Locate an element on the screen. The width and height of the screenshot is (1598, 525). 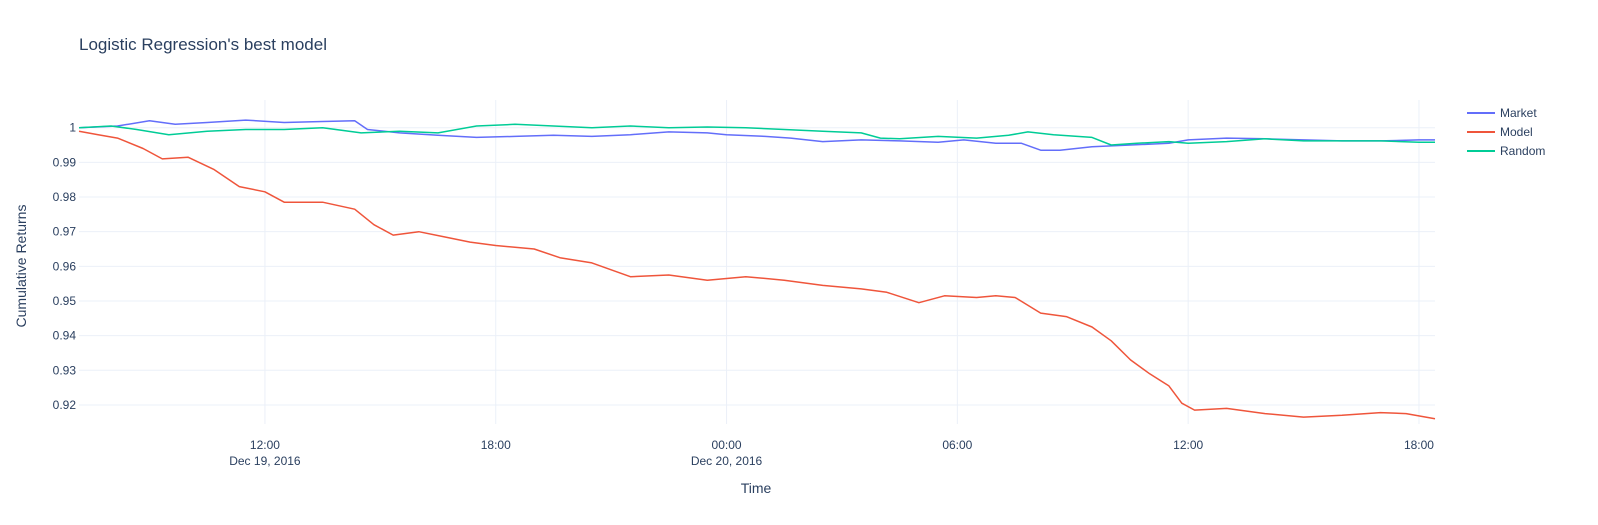
legend-label-random: Random is located at coordinates (1522, 151).